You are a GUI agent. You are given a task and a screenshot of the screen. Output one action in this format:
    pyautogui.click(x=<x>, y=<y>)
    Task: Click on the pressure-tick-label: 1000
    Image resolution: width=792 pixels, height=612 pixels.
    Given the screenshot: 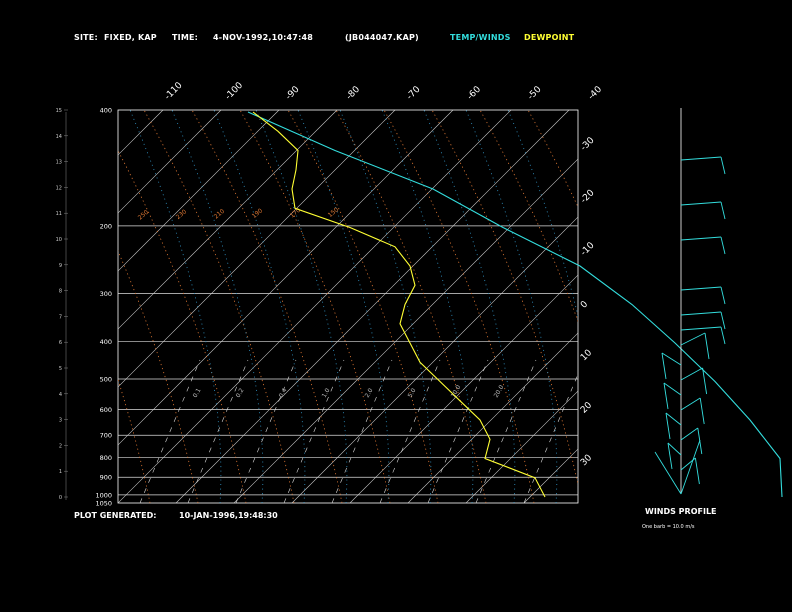 What is the action you would take?
    pyautogui.click(x=103, y=495)
    